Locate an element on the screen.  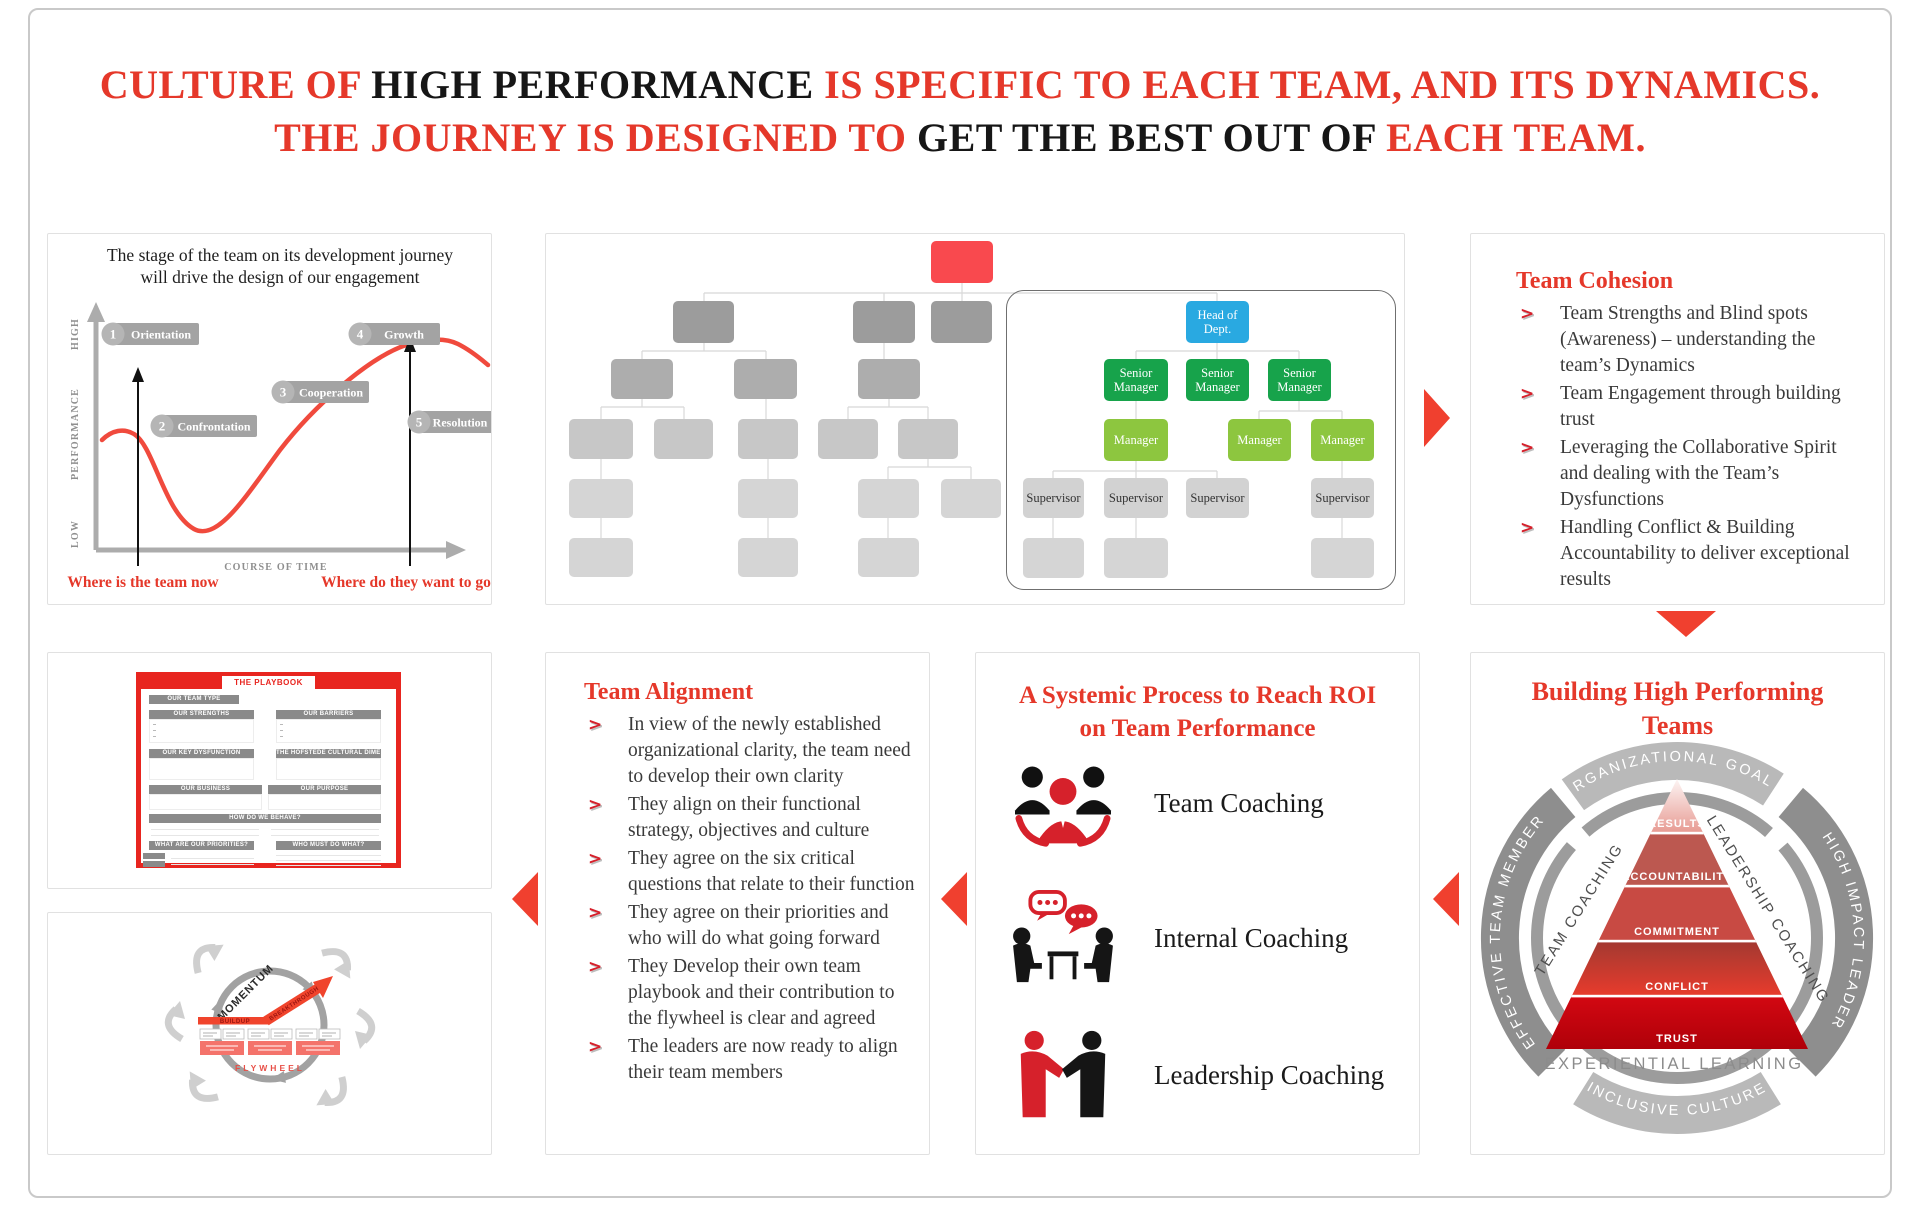
arc-inclusive-culture is located at coordinates (1677, 1102).